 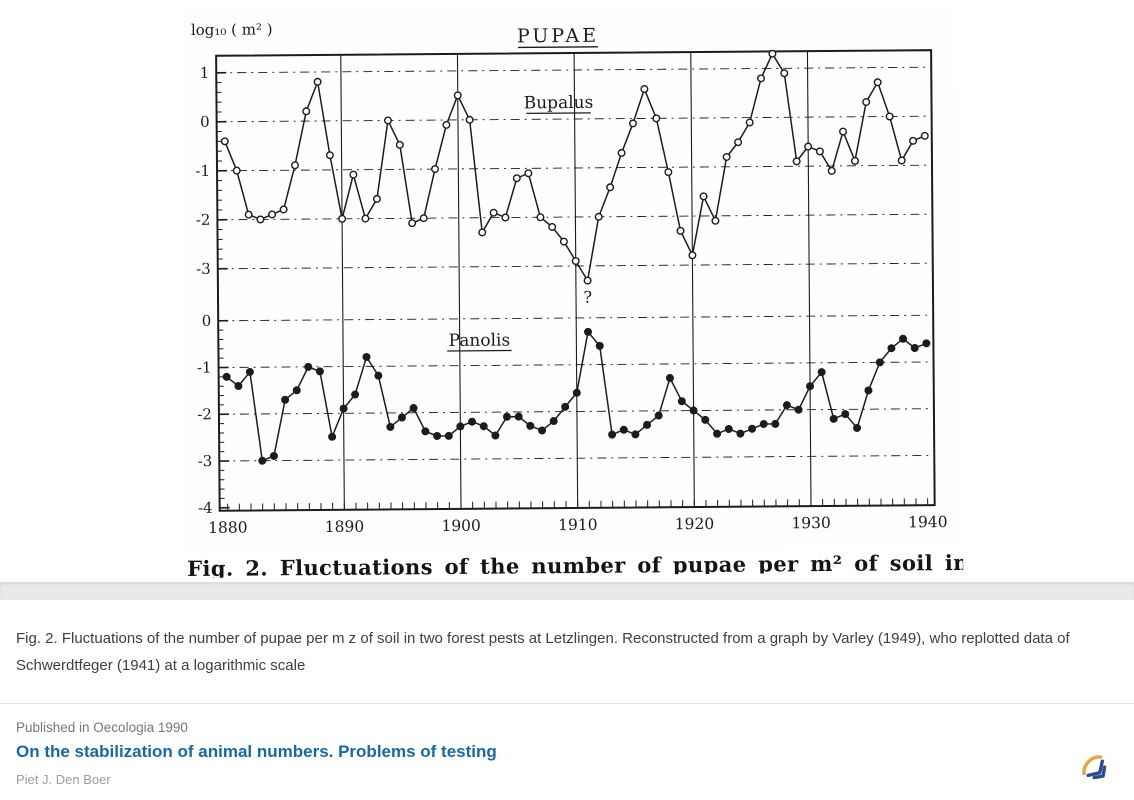 I want to click on y-axis-label: log₁₀ ( m² ), so click(x=232, y=29).